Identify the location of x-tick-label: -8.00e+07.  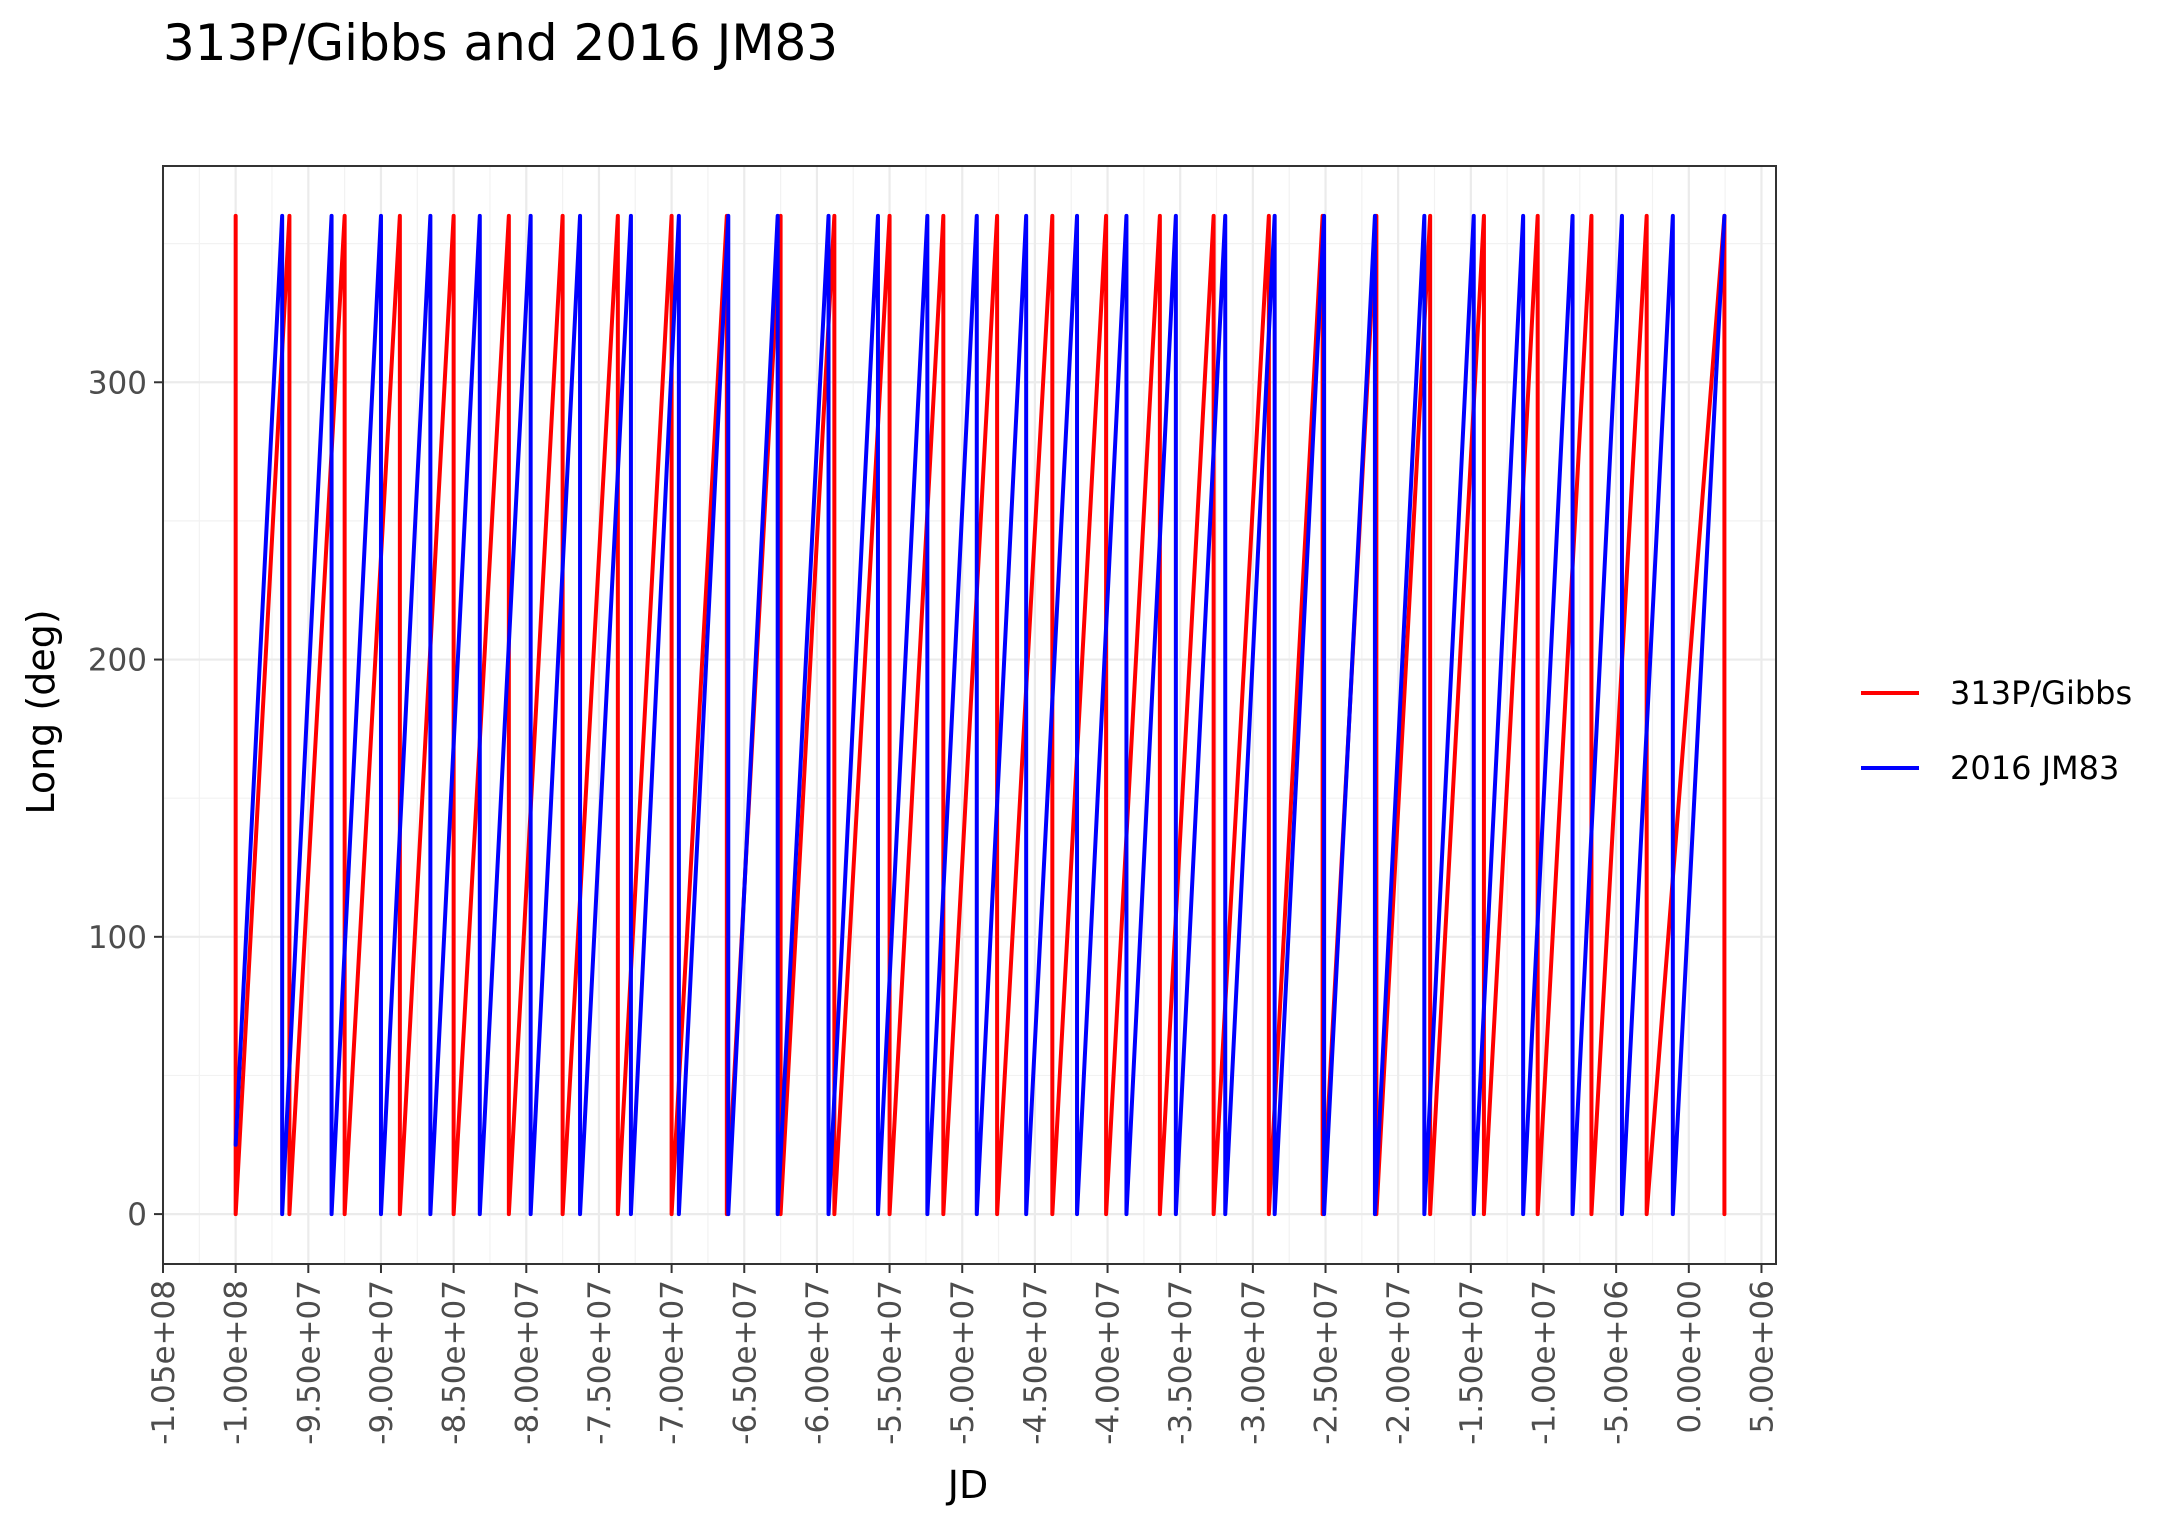
(527, 1362).